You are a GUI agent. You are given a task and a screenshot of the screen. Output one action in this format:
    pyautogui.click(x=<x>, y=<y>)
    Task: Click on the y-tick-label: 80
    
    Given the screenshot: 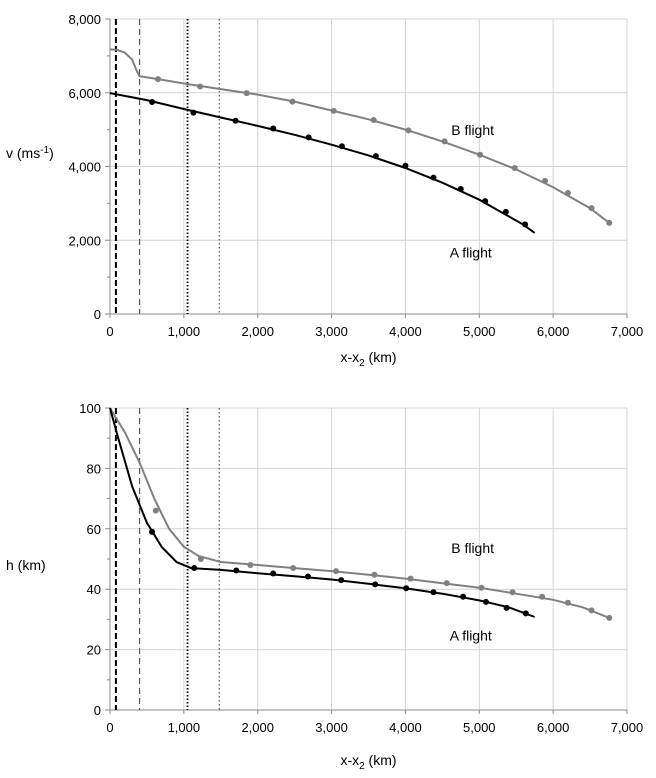 What is the action you would take?
    pyautogui.click(x=94, y=468)
    